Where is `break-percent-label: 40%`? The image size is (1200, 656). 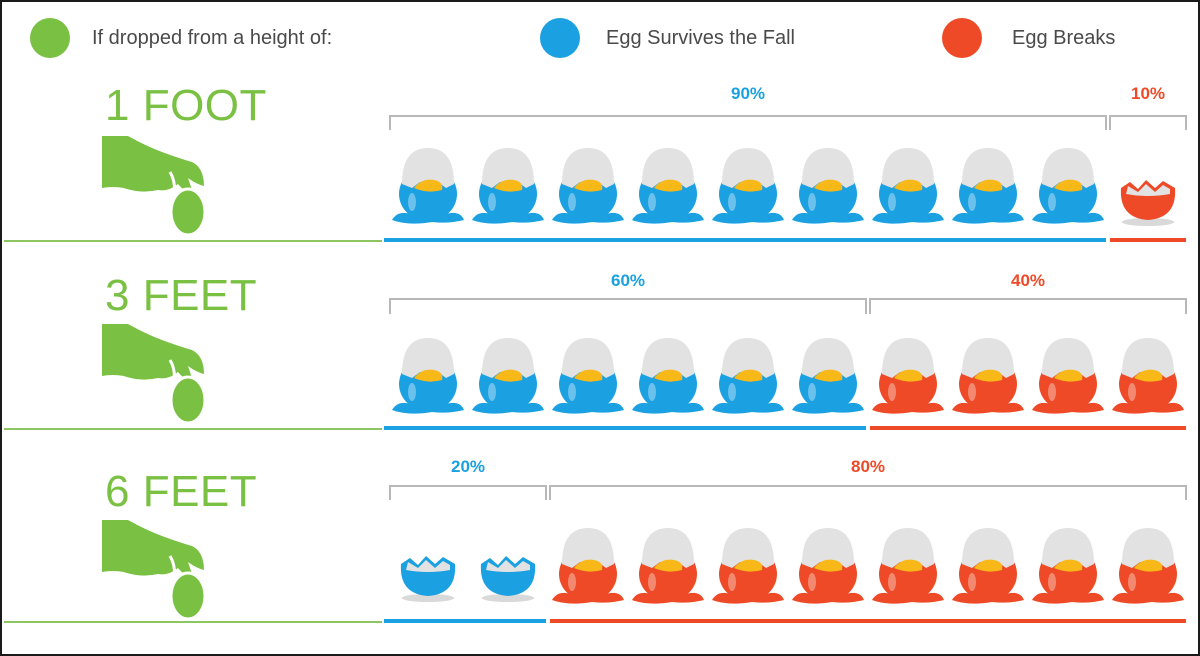
break-percent-label: 40% is located at coordinates (1028, 280).